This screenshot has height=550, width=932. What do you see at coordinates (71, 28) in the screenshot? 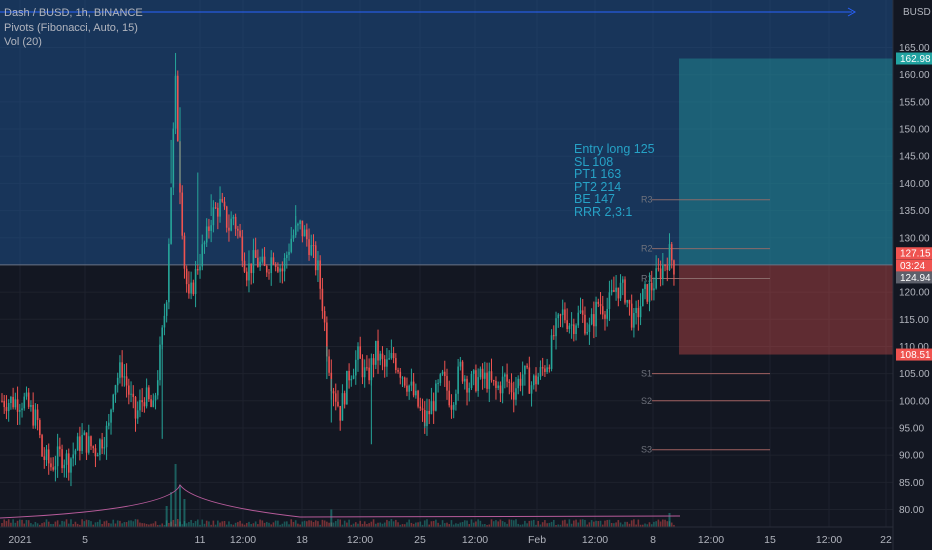
I see `indicator-pivots-label: Pivots (Fibonacci, Auto, 15)` at bounding box center [71, 28].